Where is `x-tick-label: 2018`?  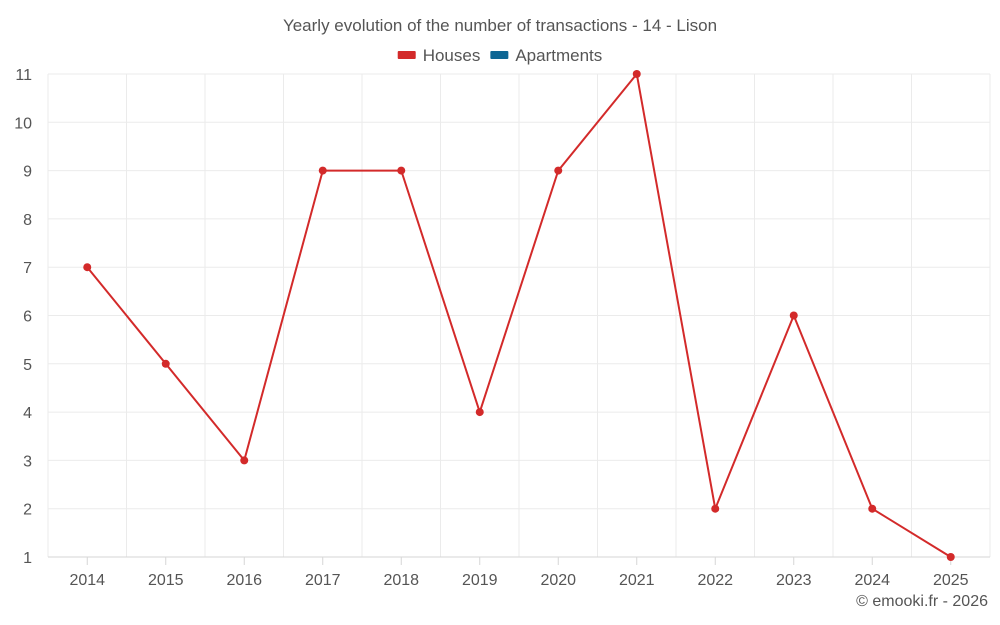 x-tick-label: 2018 is located at coordinates (401, 580).